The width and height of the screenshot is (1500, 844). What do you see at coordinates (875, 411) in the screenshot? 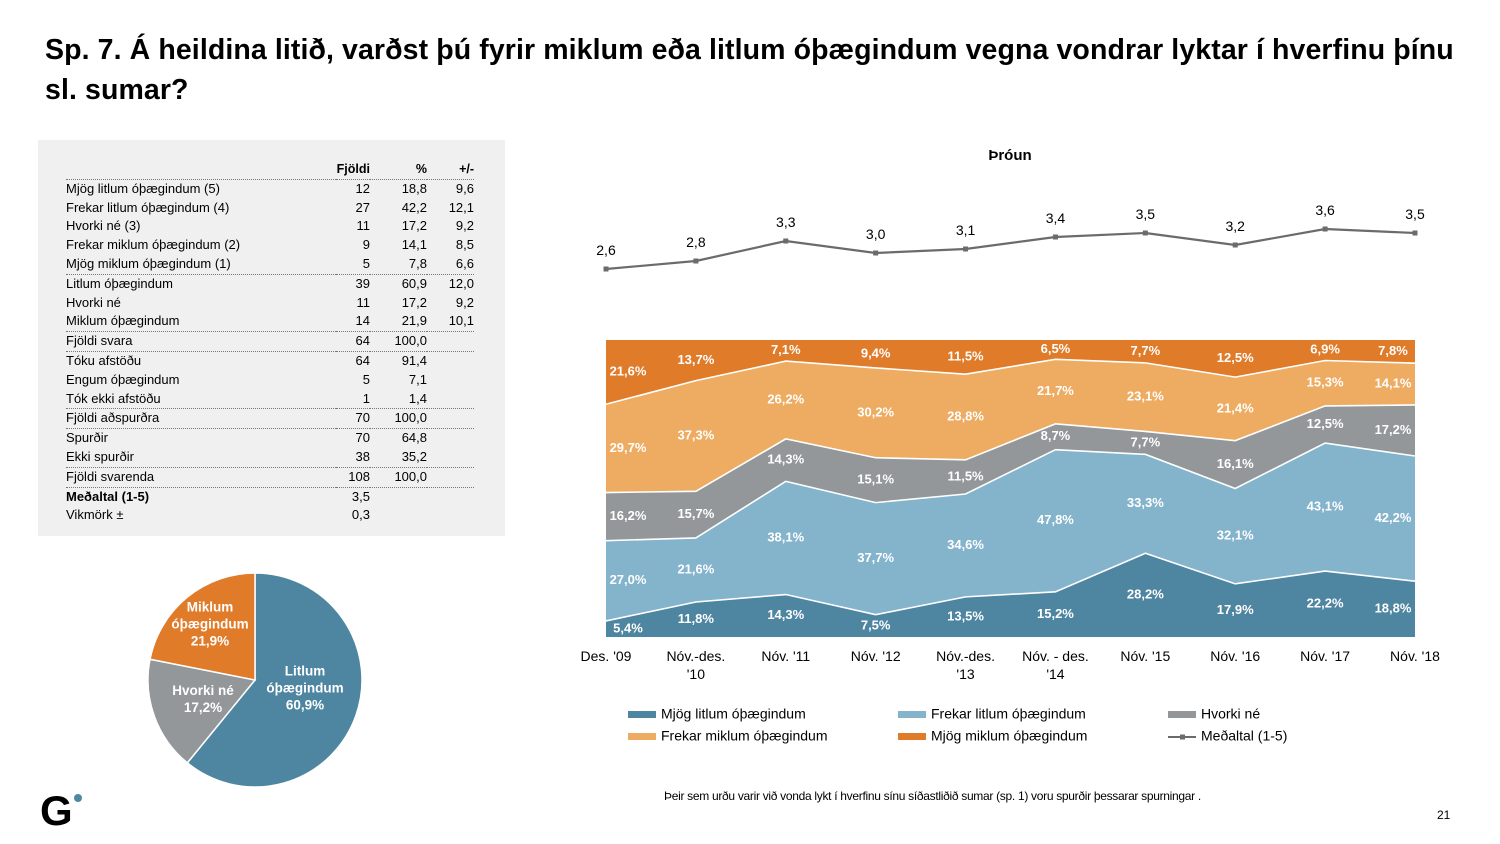
I see `area-data-label: 30,2%` at bounding box center [875, 411].